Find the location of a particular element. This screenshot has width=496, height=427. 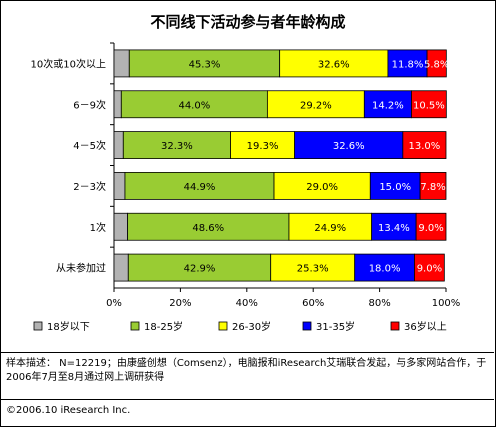

data-label: 13.0% is located at coordinates (425, 146).